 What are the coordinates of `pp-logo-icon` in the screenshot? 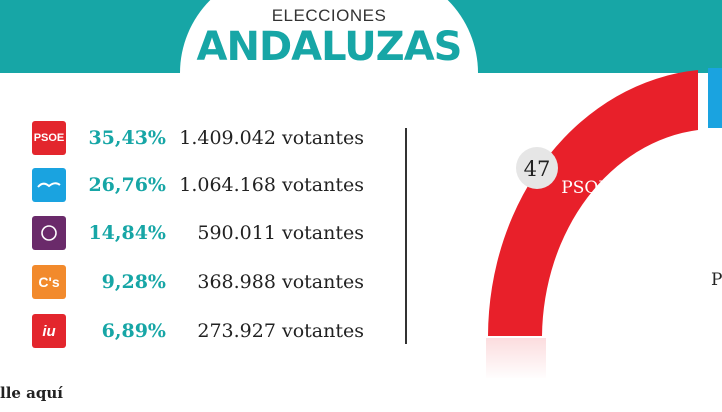 It's located at (49, 185).